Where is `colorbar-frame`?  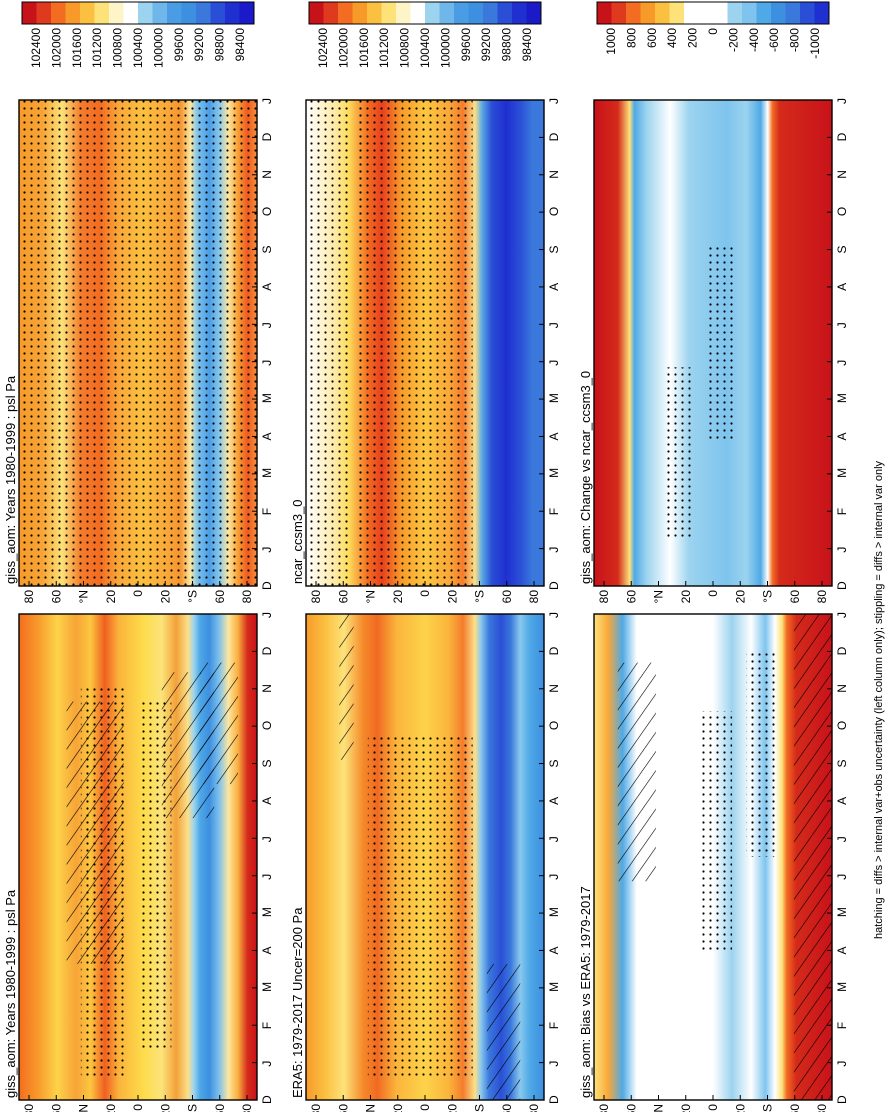 colorbar-frame is located at coordinates (425, 13).